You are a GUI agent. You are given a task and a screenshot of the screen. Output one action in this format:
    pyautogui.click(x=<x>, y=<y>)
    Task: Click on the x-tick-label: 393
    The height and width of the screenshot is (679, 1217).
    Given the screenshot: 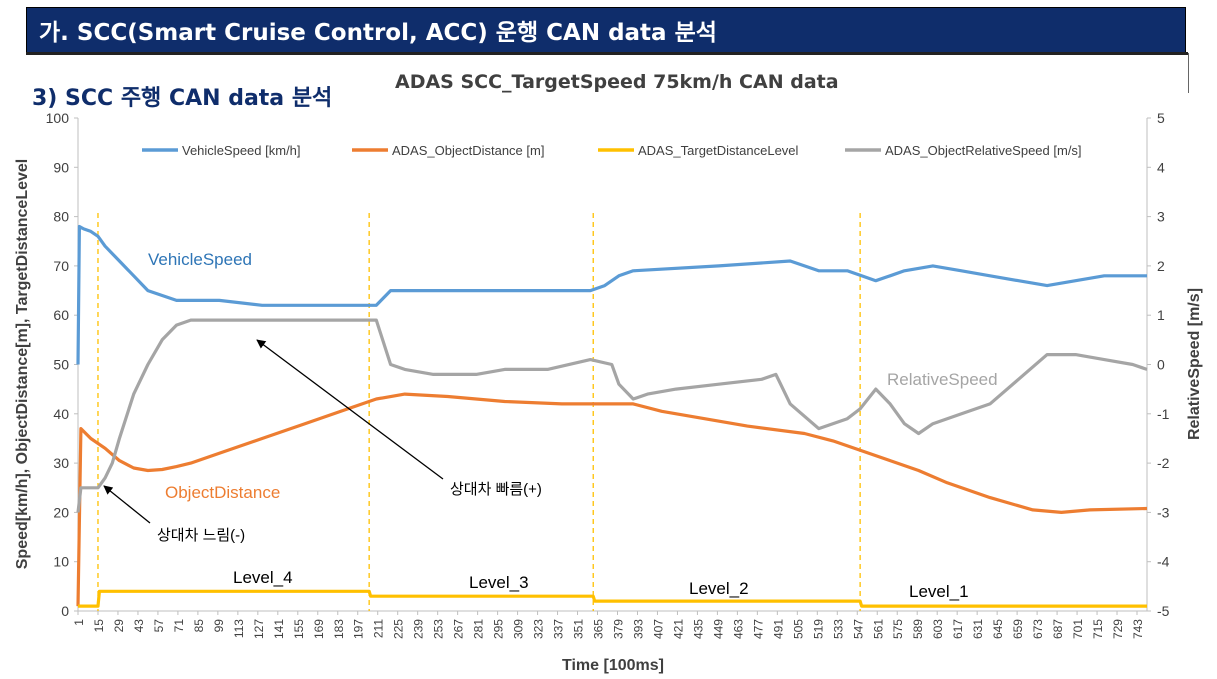 What is the action you would take?
    pyautogui.click(x=638, y=629)
    